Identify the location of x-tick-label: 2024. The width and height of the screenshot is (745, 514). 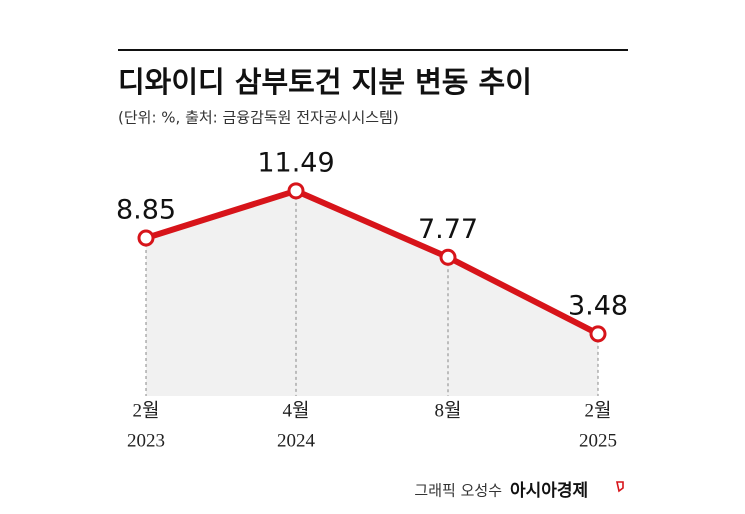
(296, 440).